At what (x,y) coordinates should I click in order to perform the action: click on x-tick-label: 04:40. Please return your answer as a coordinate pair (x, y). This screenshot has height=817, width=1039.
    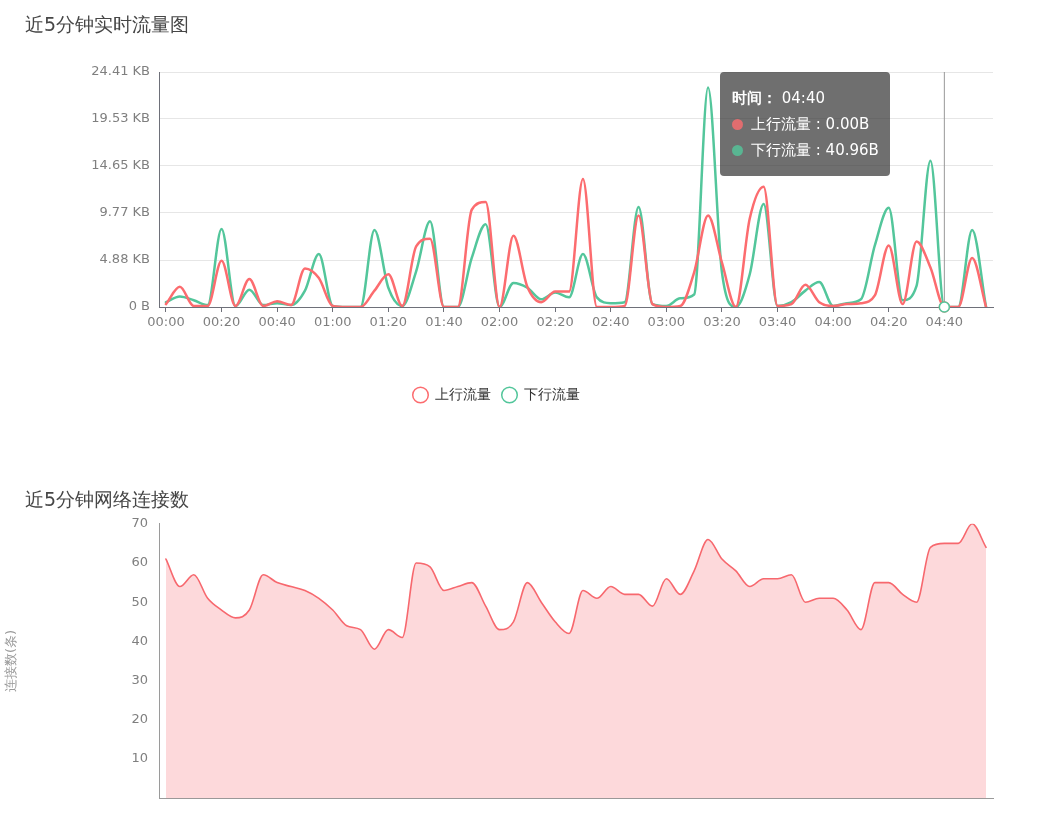
    Looking at the image, I should click on (944, 322).